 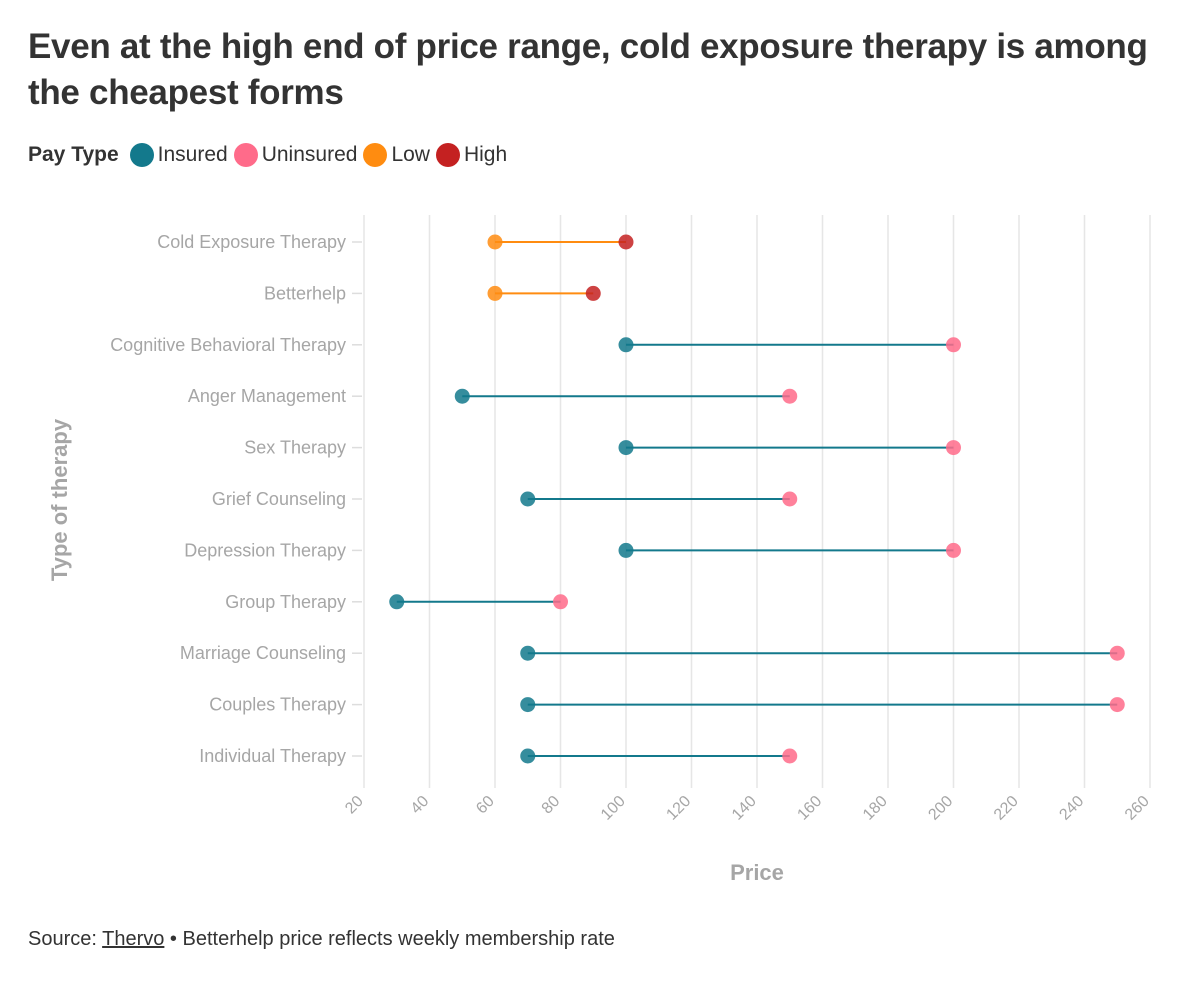 I want to click on x-tick-label-220: 220, so click(x=1006, y=808).